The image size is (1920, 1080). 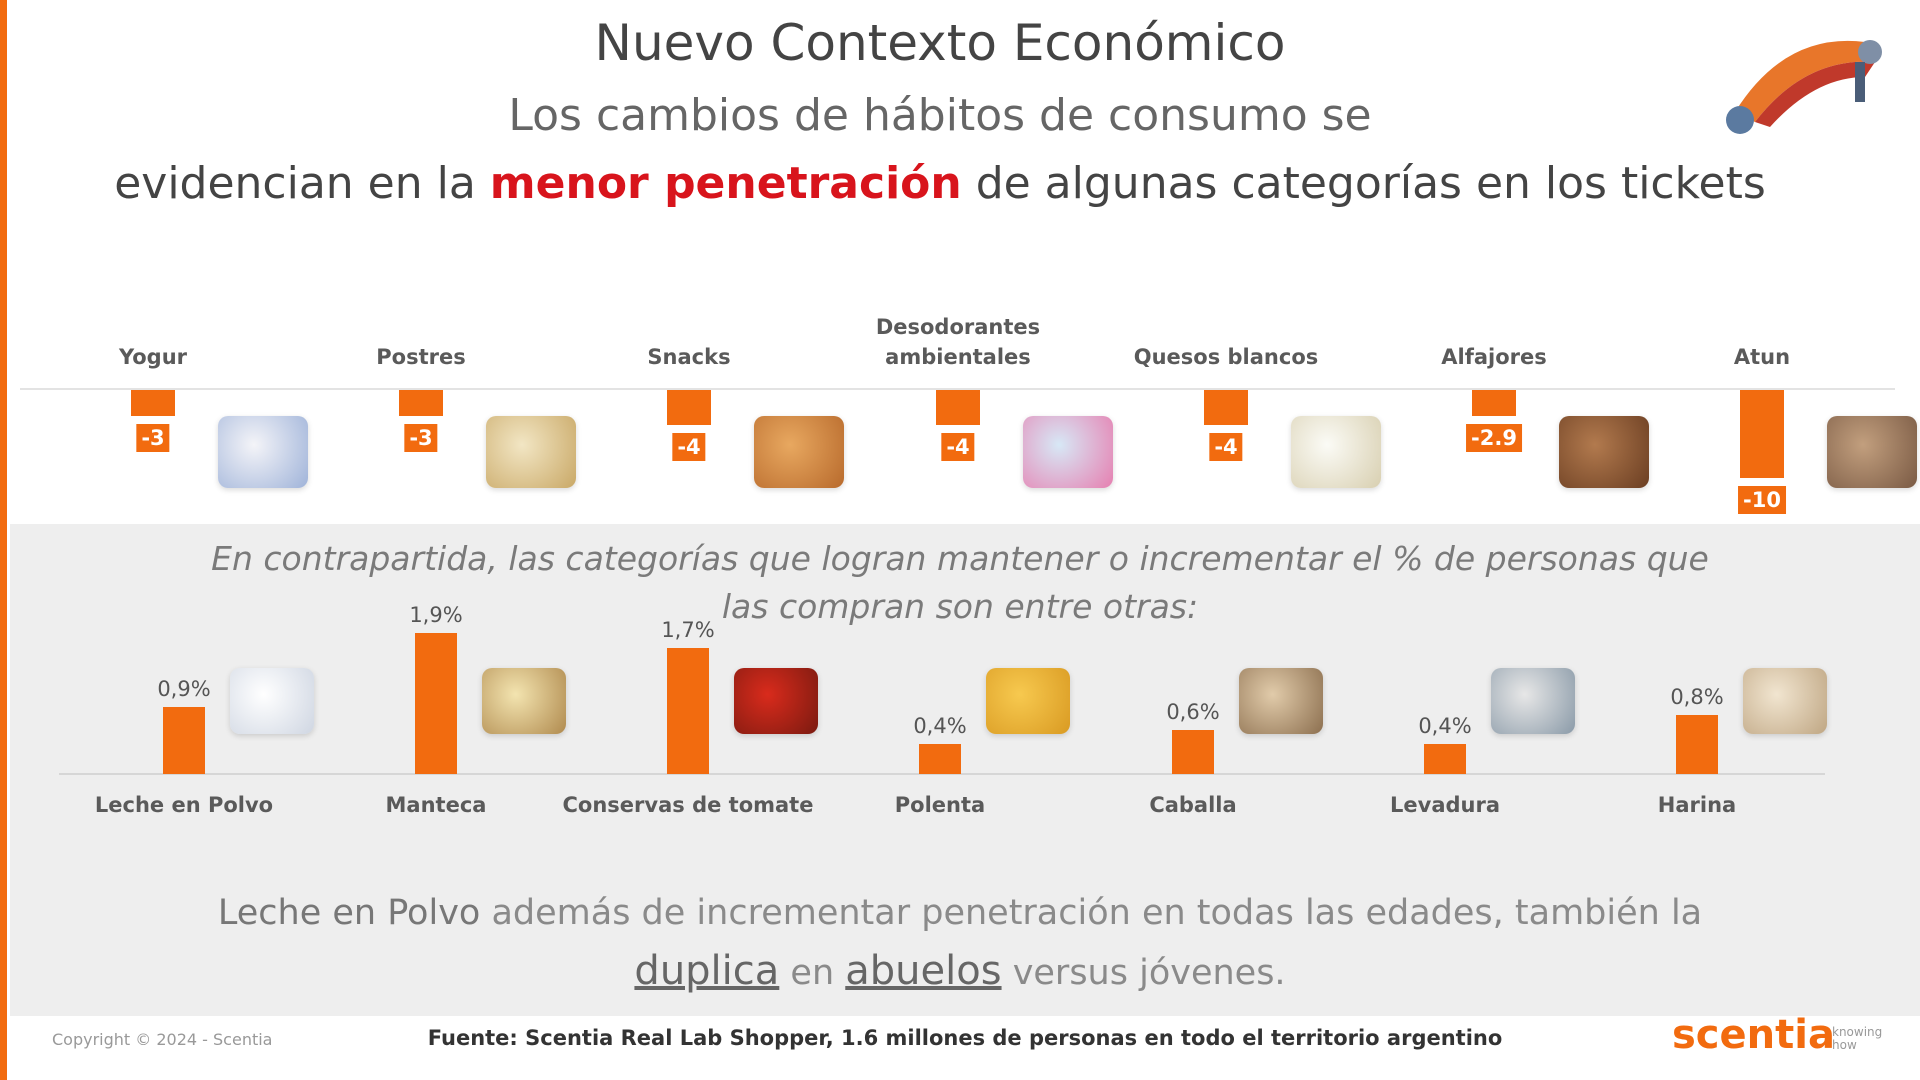 What do you see at coordinates (688, 630) in the screenshot?
I see `value-label: 1,7%` at bounding box center [688, 630].